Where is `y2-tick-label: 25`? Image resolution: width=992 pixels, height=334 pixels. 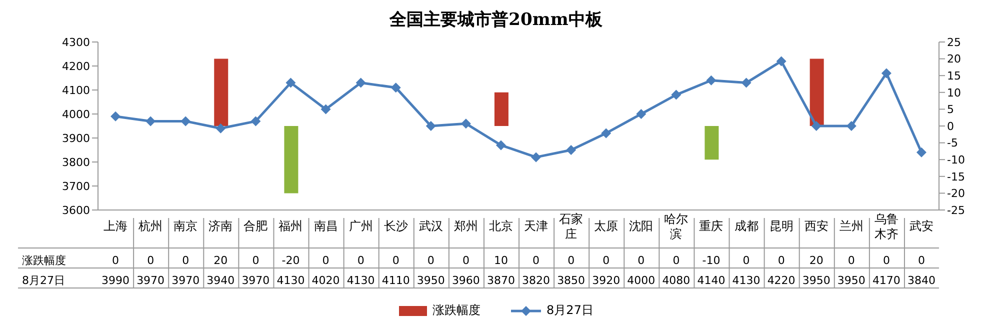
y2-tick-label: 25 is located at coordinates (954, 42).